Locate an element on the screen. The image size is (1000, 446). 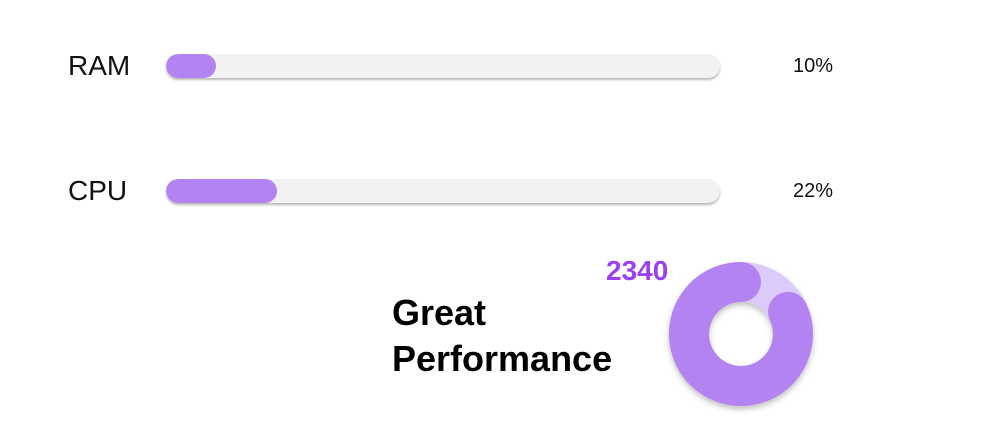
cpu-usage-fill is located at coordinates (221, 191).